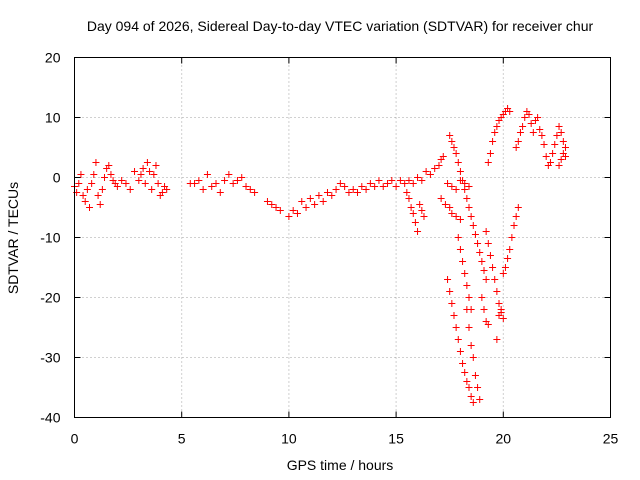  I want to click on y-axis-label: SDTVAR / TECUs, so click(13, 238).